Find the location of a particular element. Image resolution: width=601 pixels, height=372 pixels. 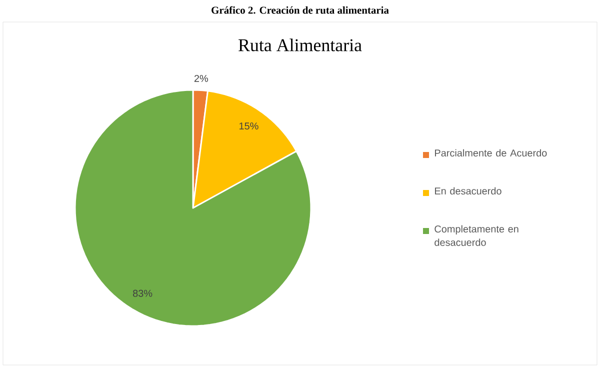

chart-subtitle: Ruta Alimentaria is located at coordinates (300, 45).